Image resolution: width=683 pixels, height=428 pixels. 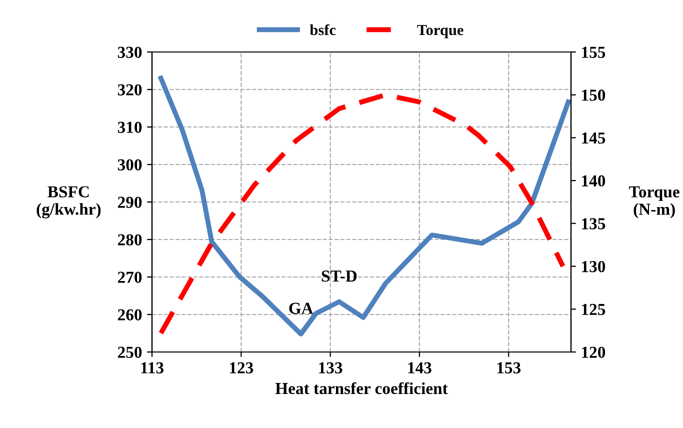 I want to click on y2-tick-label: 155, so click(x=594, y=52).